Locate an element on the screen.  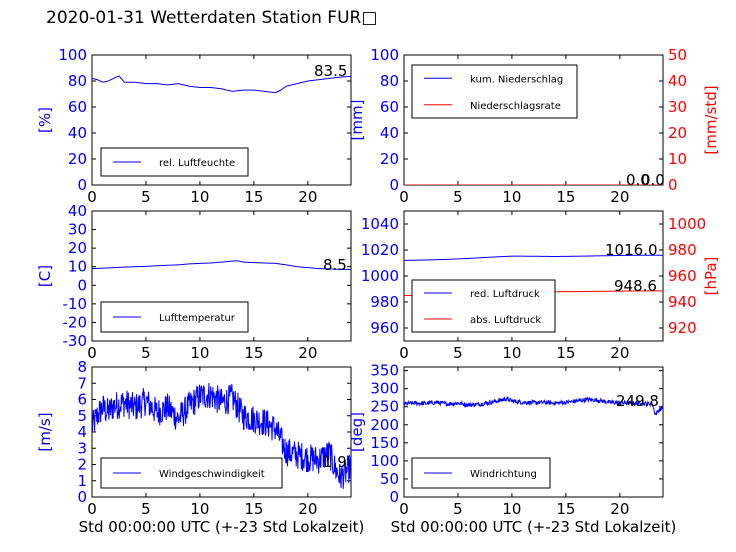
y-axis-label: [%] is located at coordinates (45, 120).